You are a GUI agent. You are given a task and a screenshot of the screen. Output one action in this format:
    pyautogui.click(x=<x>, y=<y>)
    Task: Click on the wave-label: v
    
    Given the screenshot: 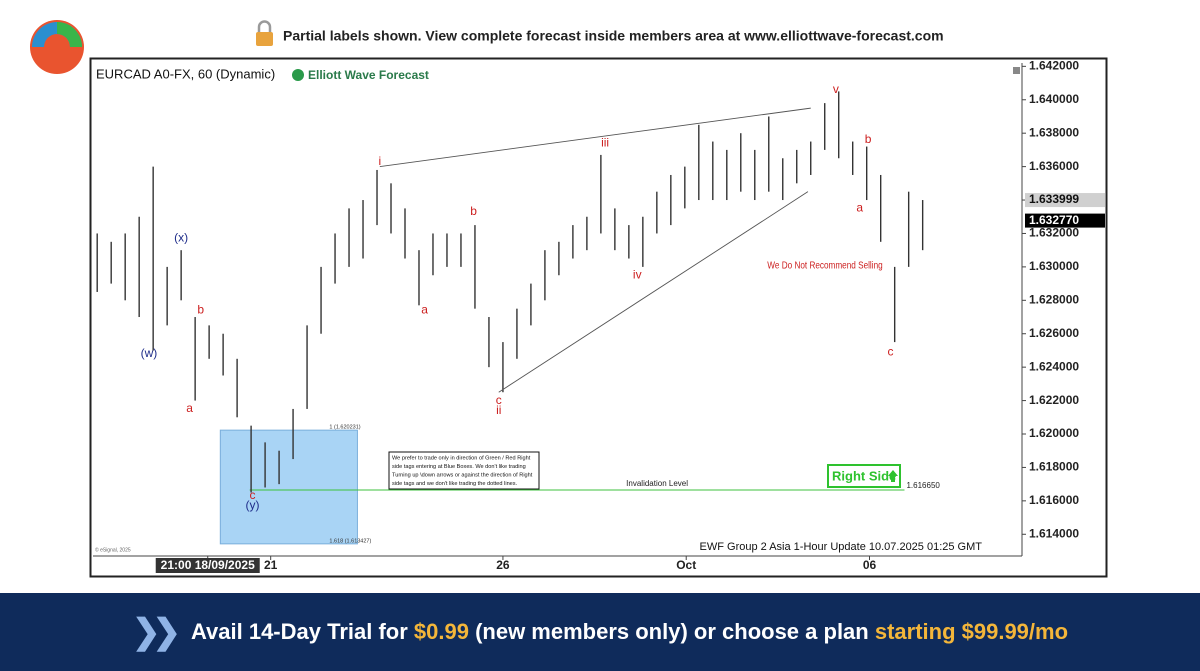 What is the action you would take?
    pyautogui.click(x=836, y=89)
    